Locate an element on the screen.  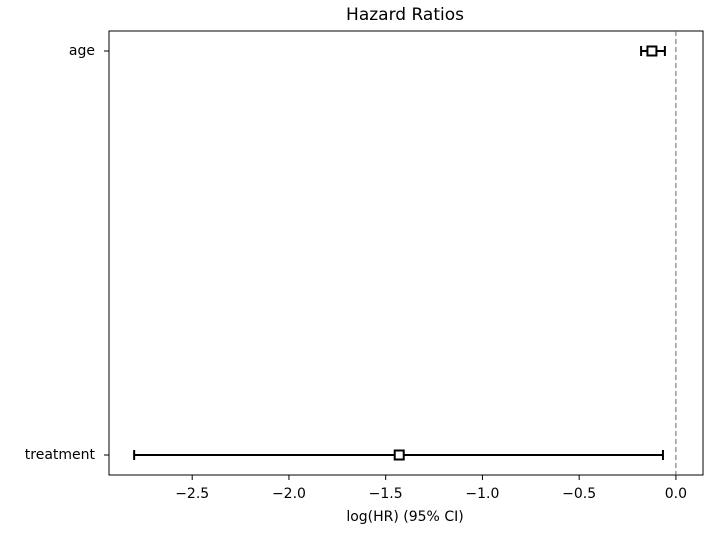
x-tick-label: 0.0 is located at coordinates (676, 494).